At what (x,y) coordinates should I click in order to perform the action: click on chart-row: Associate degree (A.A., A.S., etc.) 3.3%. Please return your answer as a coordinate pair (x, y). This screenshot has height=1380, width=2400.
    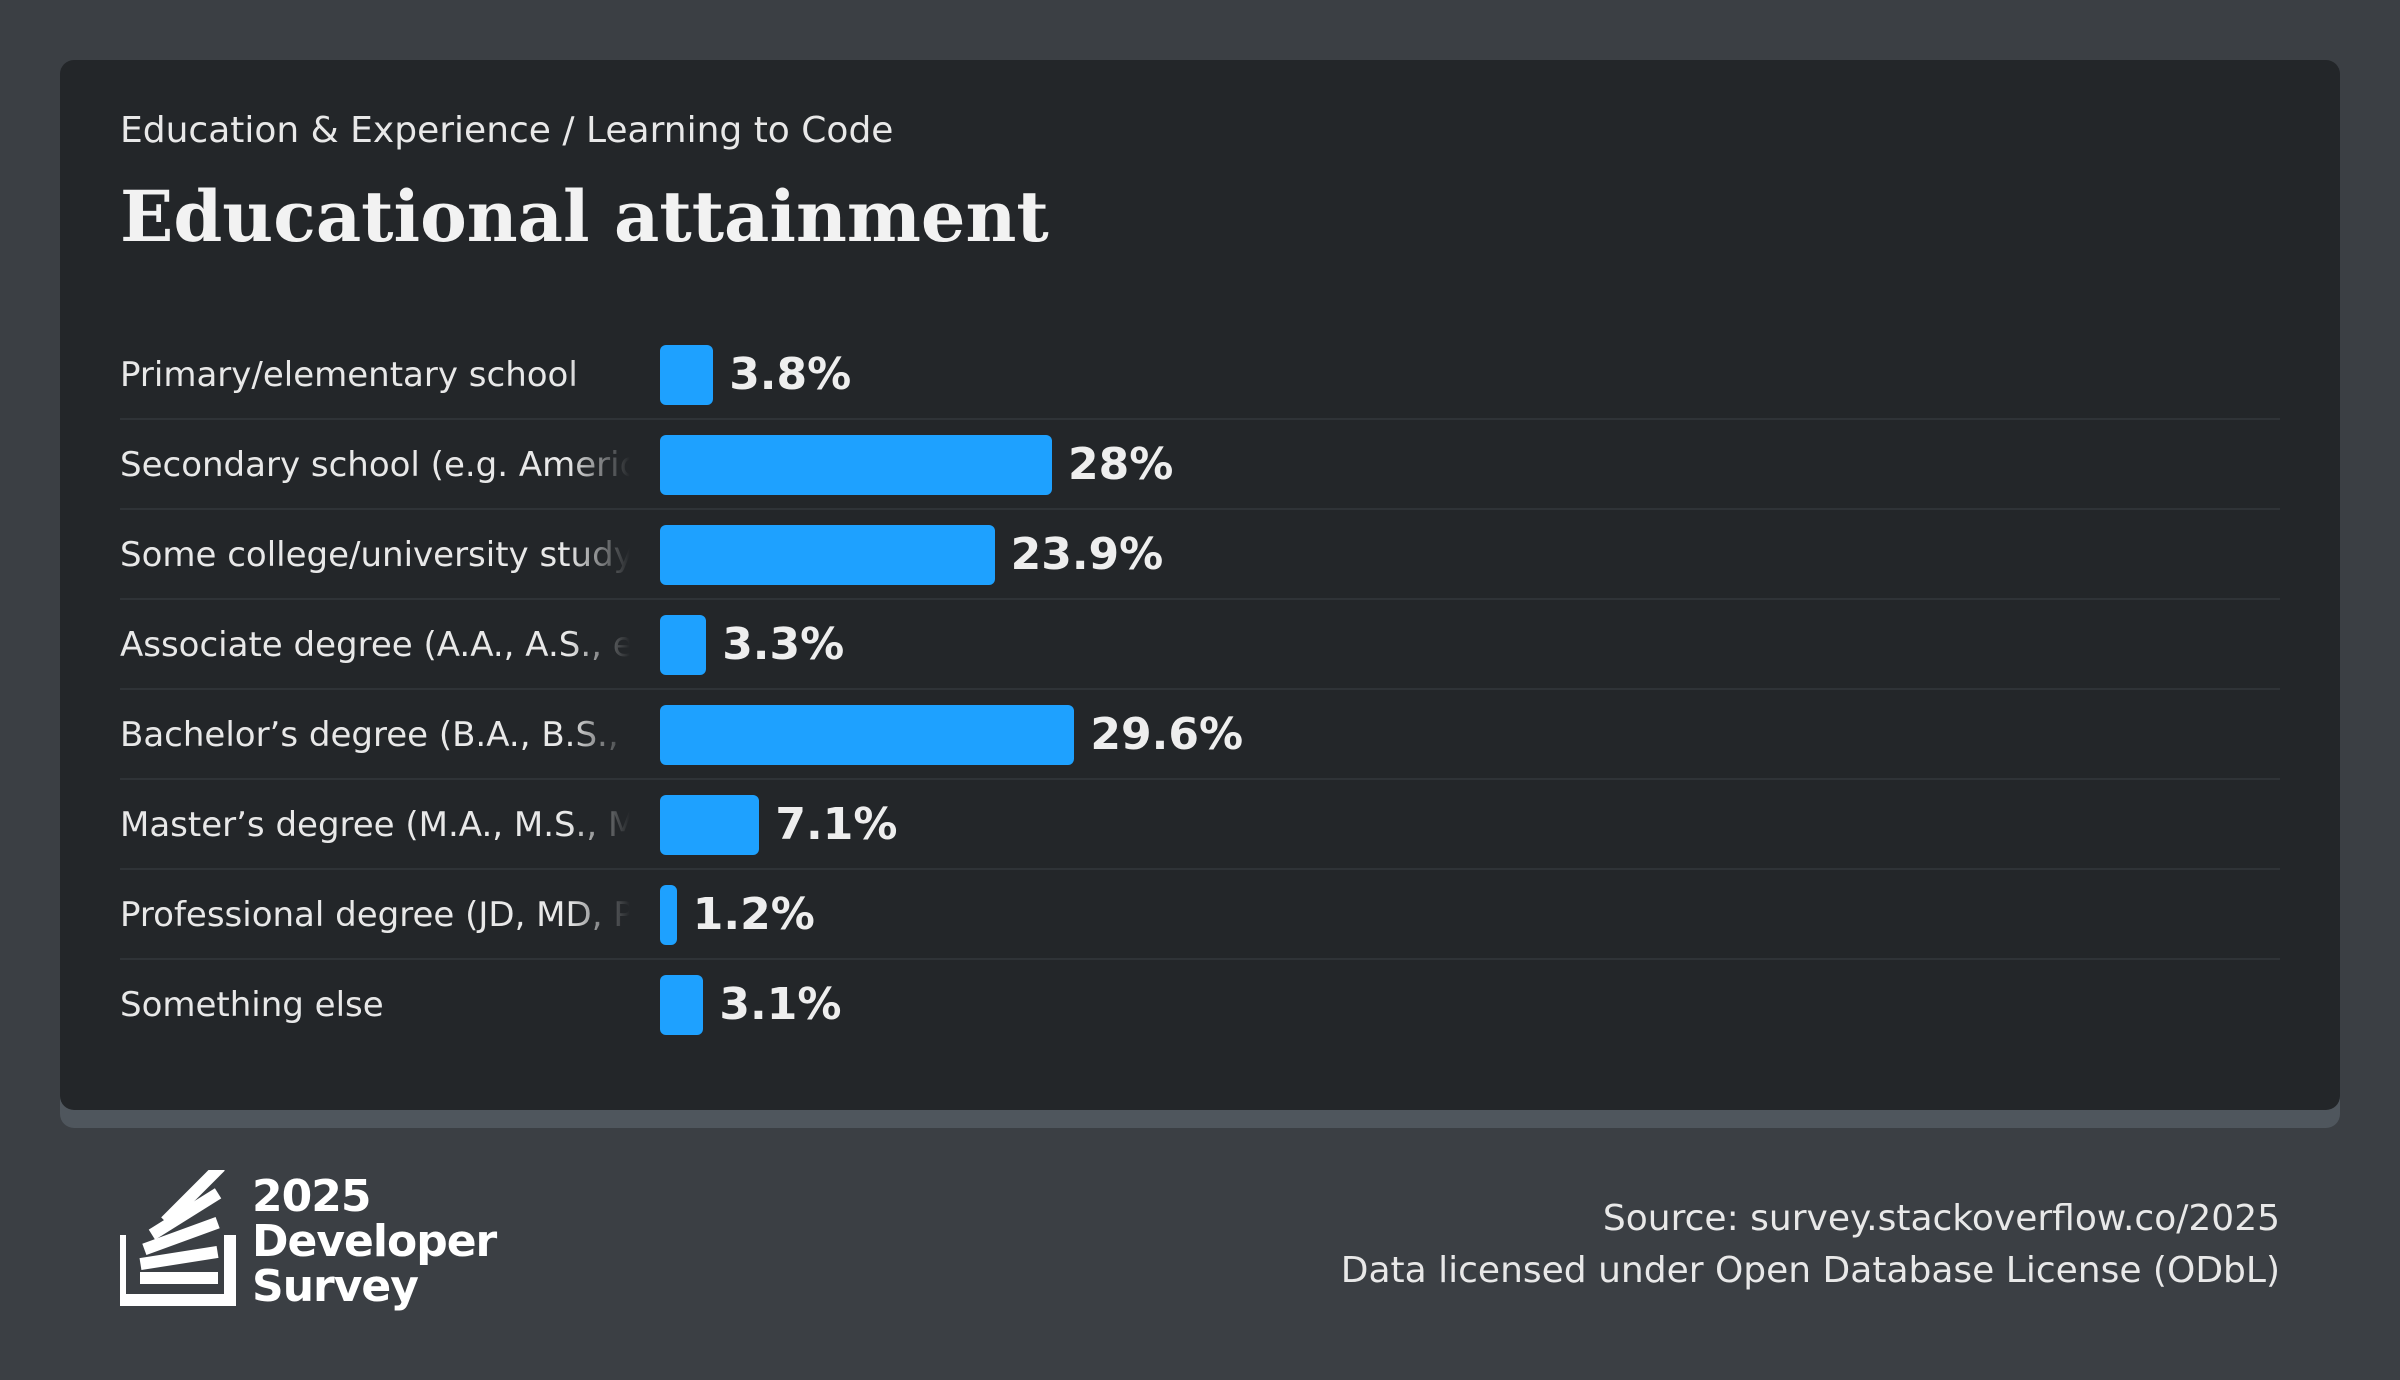
    Looking at the image, I should click on (1200, 645).